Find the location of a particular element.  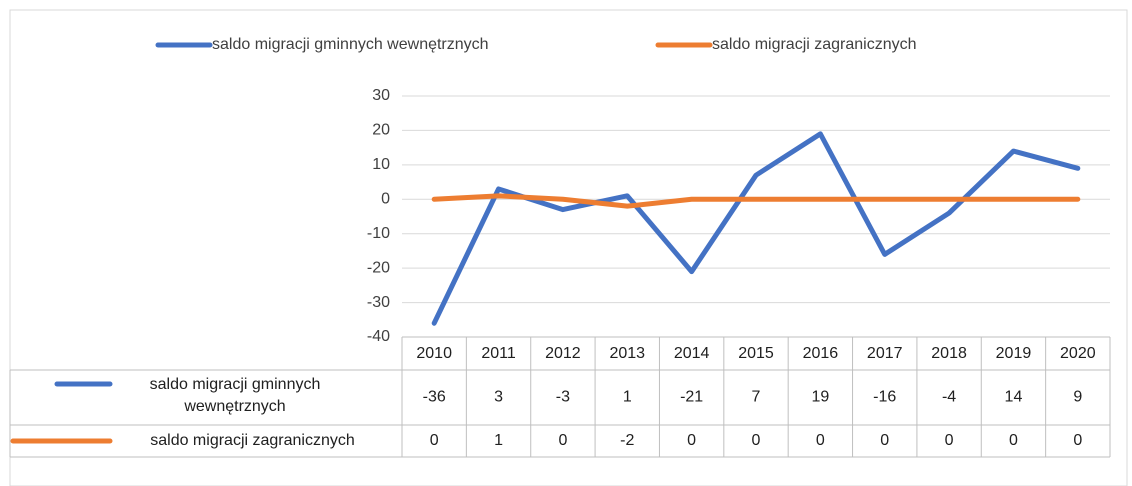

x-tick-label: 2012 is located at coordinates (563, 353).